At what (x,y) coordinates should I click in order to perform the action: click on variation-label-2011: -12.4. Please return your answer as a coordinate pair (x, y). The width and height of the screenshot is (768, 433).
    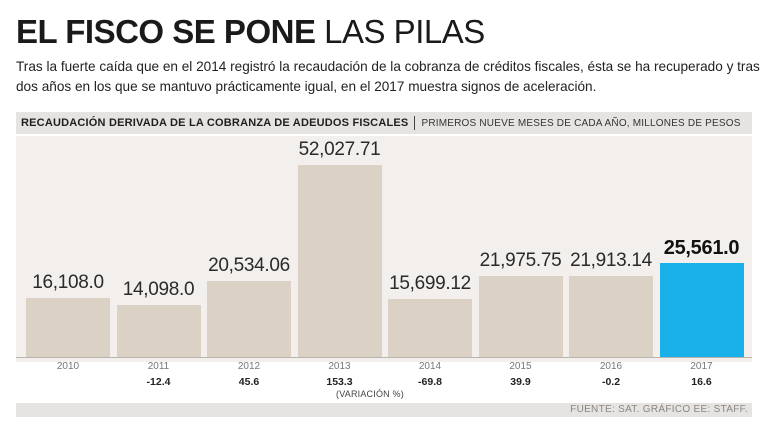
    Looking at the image, I should click on (158, 382).